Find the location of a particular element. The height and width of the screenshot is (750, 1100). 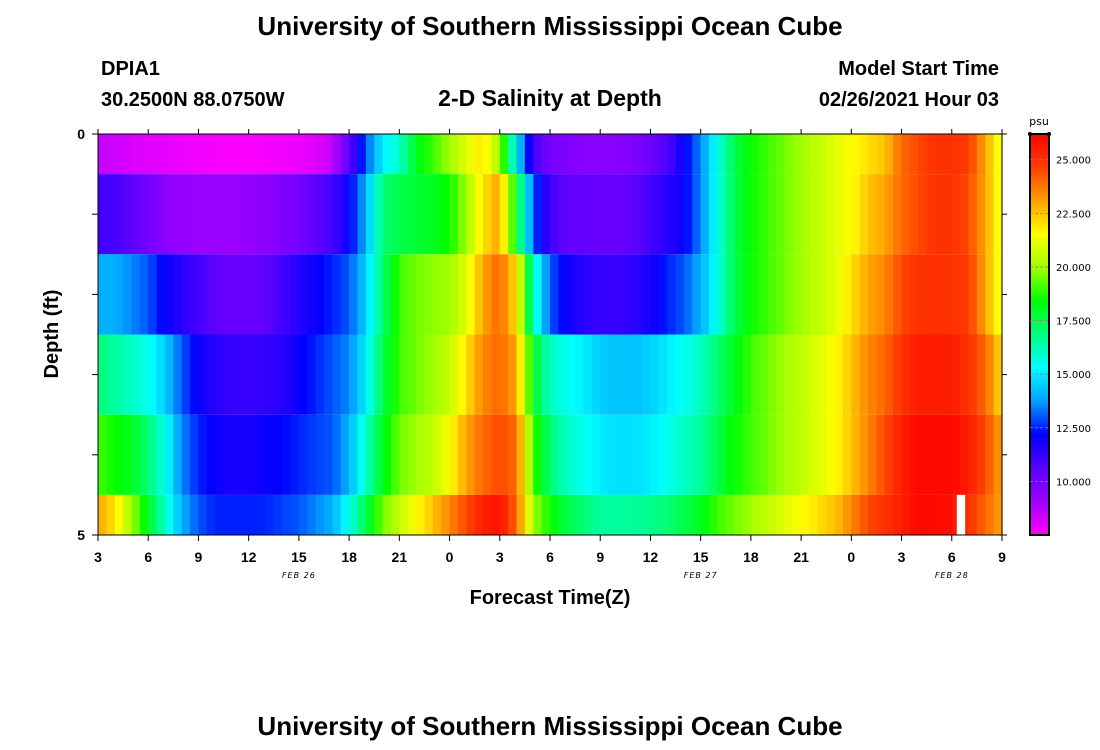

colorbar-tick-label: 17.500 is located at coordinates (1073, 322).